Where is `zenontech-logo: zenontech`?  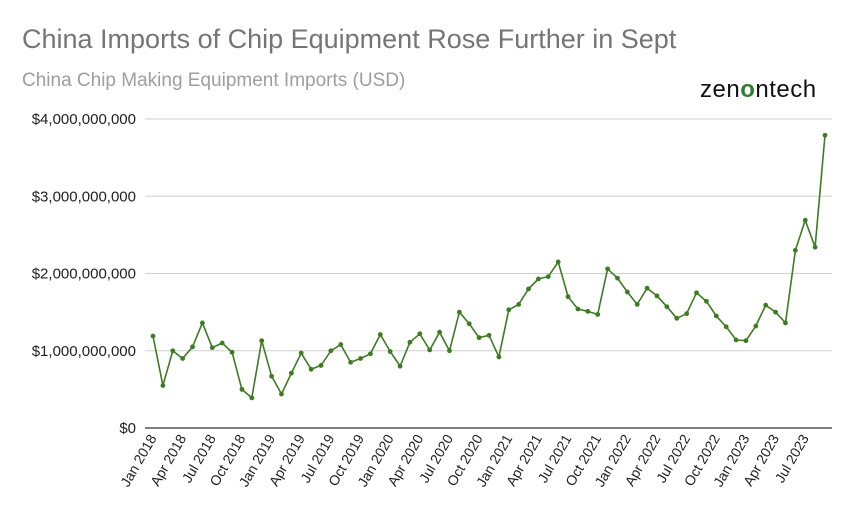 zenontech-logo: zenontech is located at coordinates (758, 90).